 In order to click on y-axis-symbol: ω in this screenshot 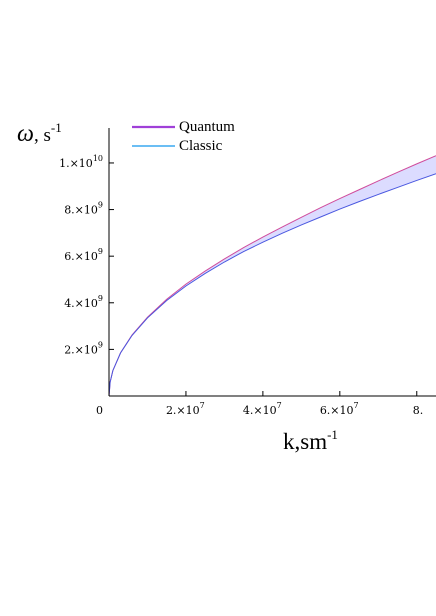, I will do `click(25, 134)`.